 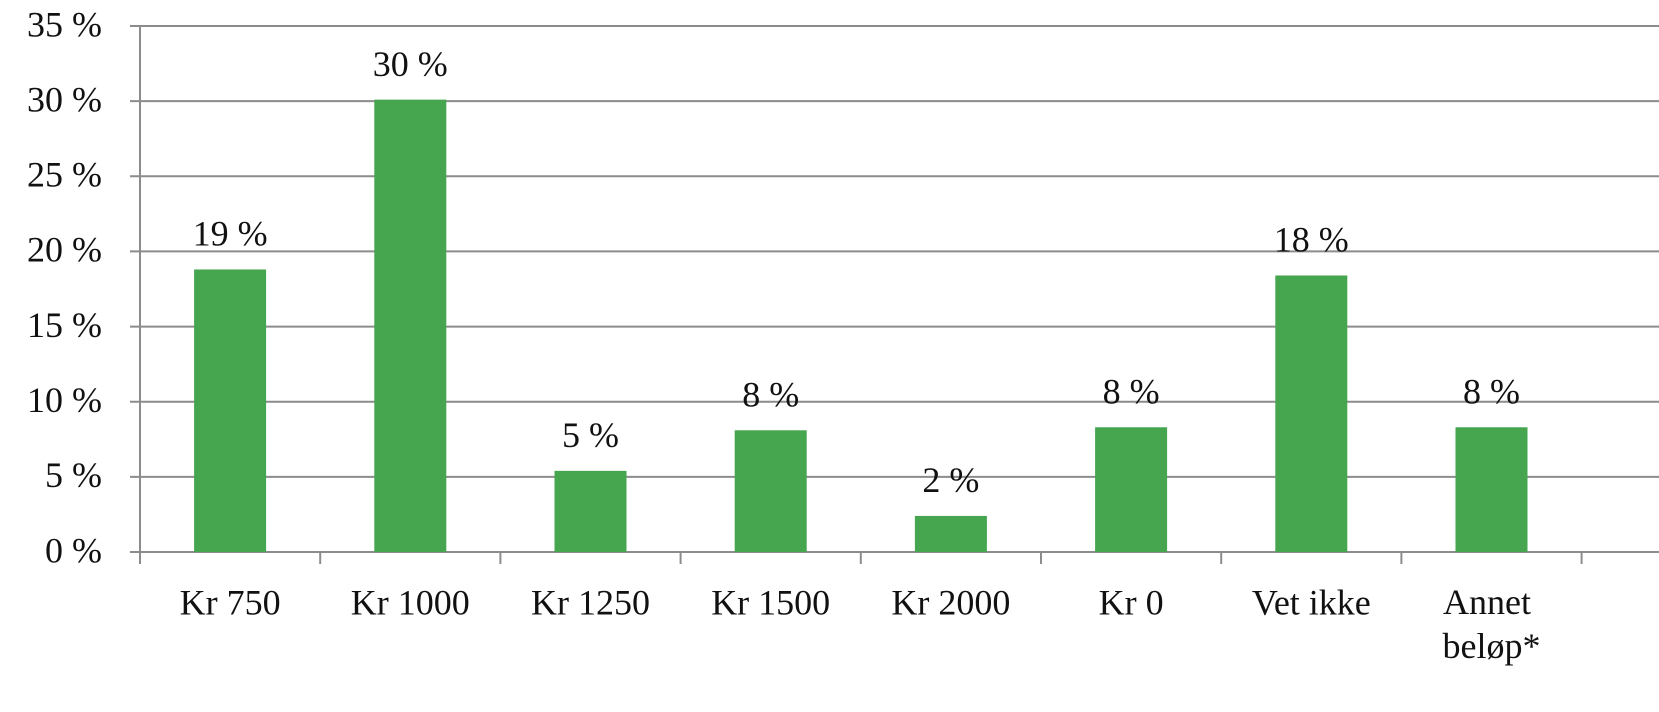 What do you see at coordinates (770, 602) in the screenshot?
I see `x-tick-label: Kr 1500` at bounding box center [770, 602].